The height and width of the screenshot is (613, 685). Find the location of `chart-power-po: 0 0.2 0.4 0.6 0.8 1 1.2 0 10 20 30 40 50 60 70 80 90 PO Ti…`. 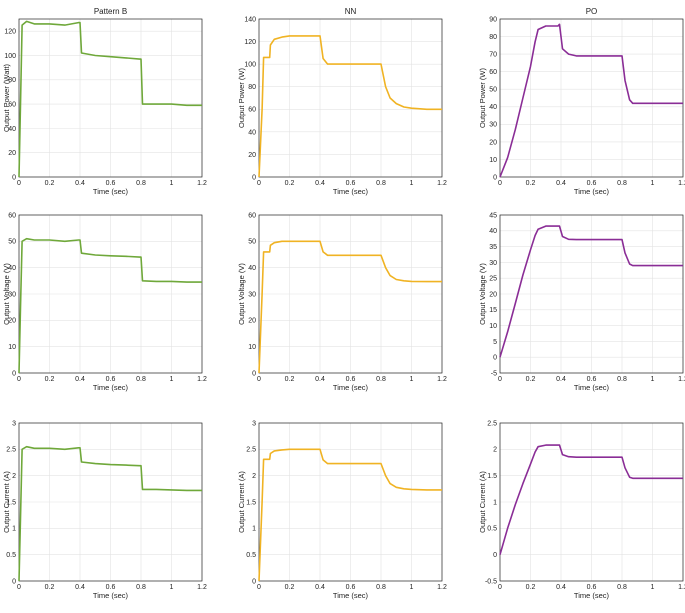

chart-power-po: 0 0.2 0.4 0.6 0.8 1 1.2 0 10 20 30 40 50 60 70 80 90 PO Ti… is located at coordinates (581, 101).